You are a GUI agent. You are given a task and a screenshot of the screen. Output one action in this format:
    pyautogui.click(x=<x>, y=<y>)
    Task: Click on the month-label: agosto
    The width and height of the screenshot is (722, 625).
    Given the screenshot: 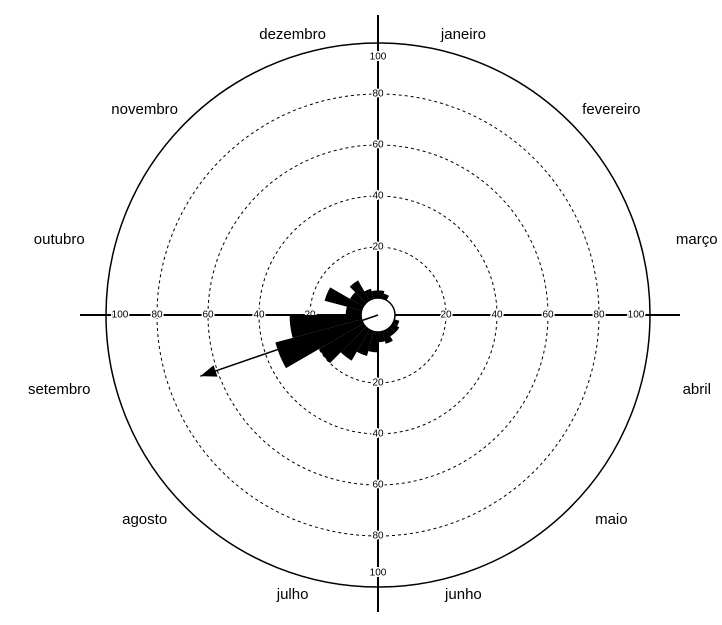 What is the action you would take?
    pyautogui.click(x=144, y=519)
    